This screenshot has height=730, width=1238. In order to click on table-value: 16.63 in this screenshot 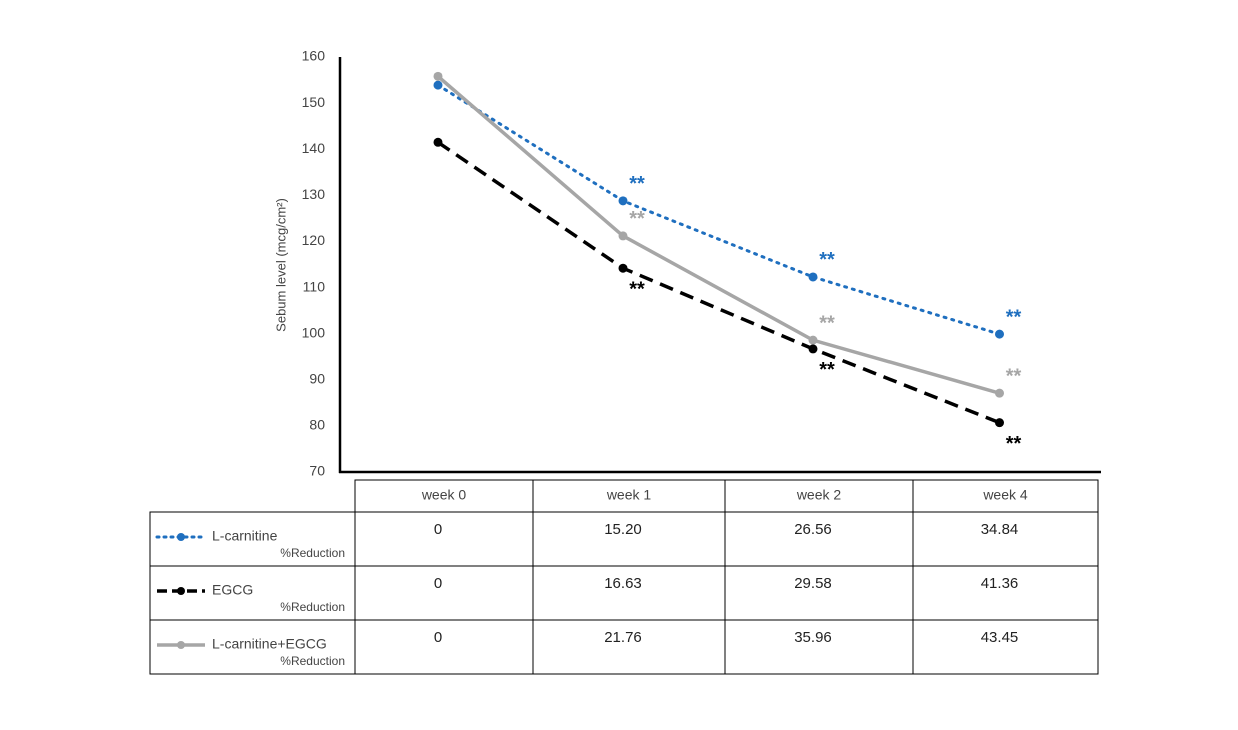, I will do `click(623, 583)`.